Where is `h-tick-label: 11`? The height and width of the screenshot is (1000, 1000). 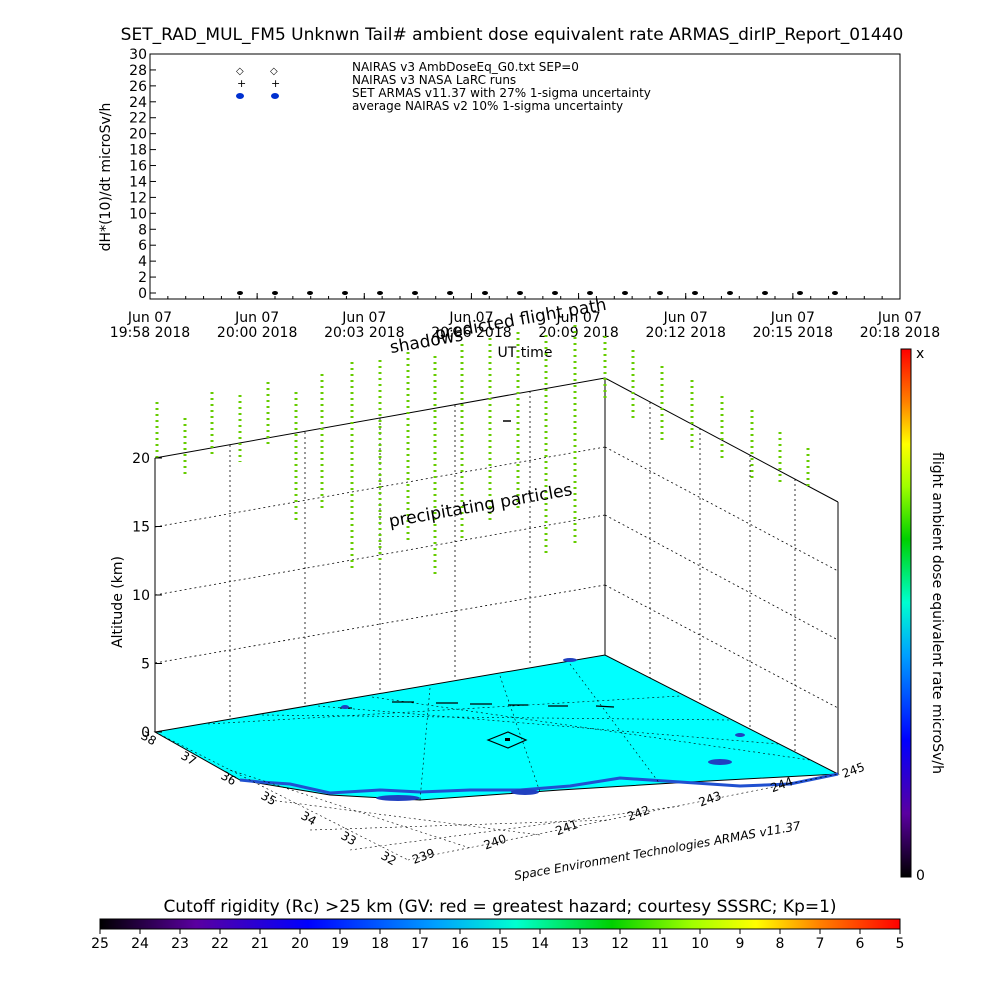
h-tick-label: 11 is located at coordinates (660, 944).